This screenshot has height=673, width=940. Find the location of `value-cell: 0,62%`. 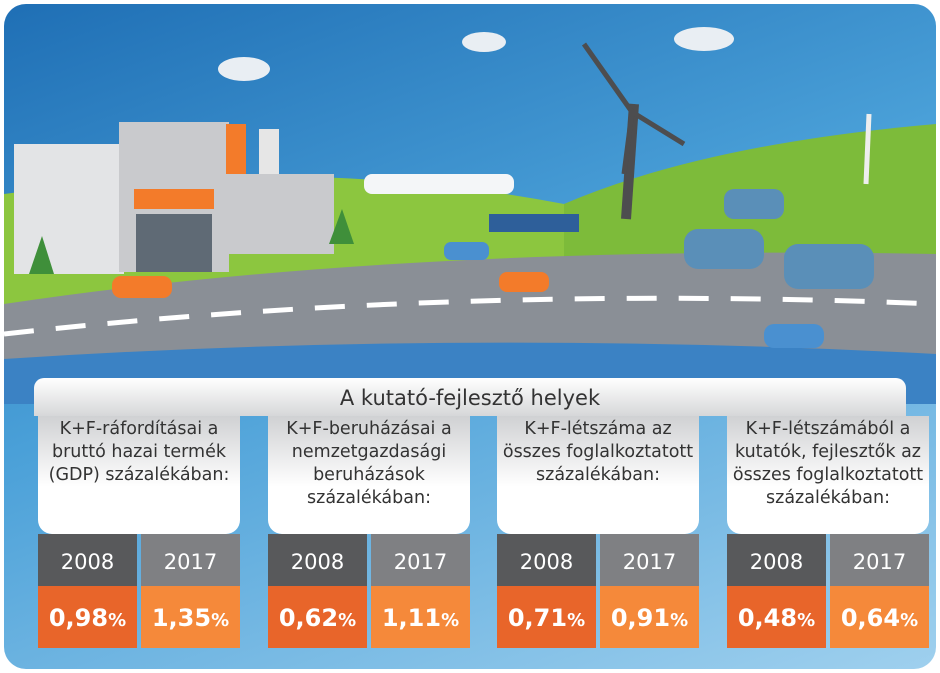

value-cell: 0,62% is located at coordinates (317, 617).